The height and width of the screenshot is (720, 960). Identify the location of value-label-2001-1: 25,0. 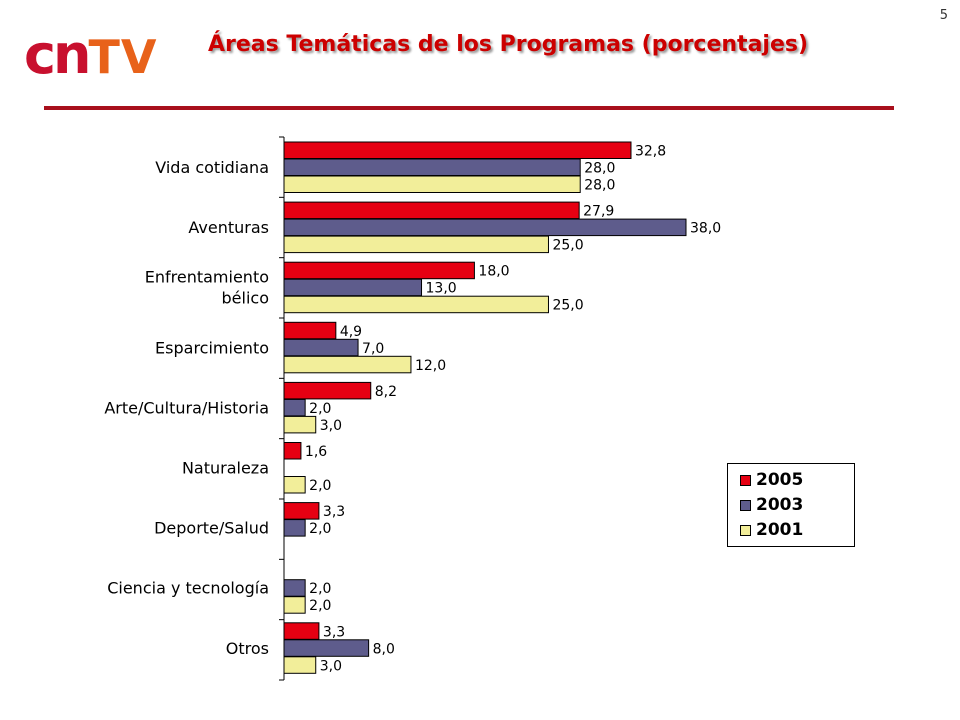
(567, 246).